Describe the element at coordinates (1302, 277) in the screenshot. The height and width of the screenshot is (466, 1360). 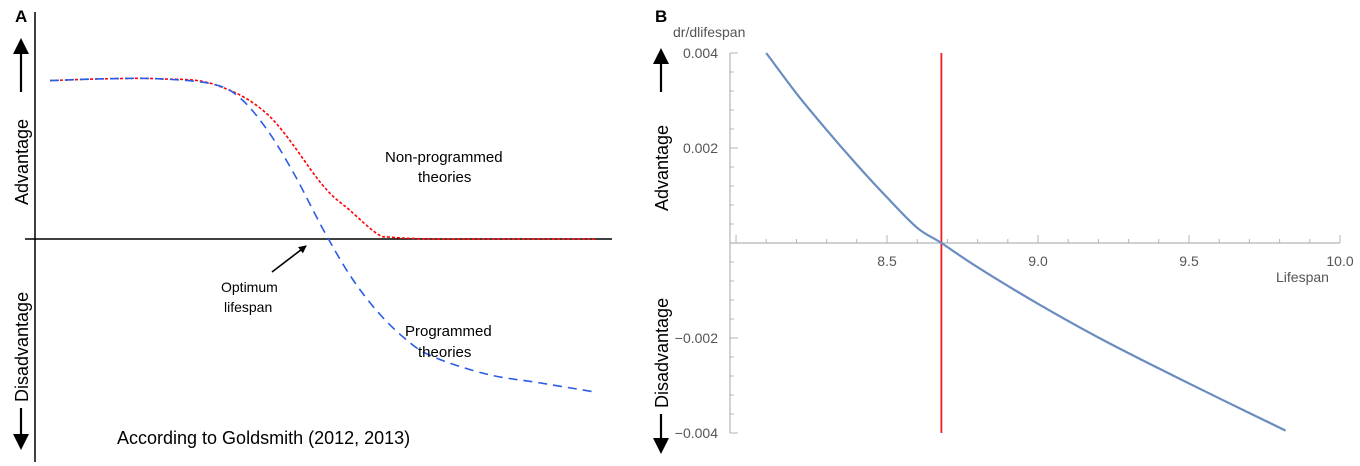
I see `panel-b-x-axis-title: Lifespan` at that location.